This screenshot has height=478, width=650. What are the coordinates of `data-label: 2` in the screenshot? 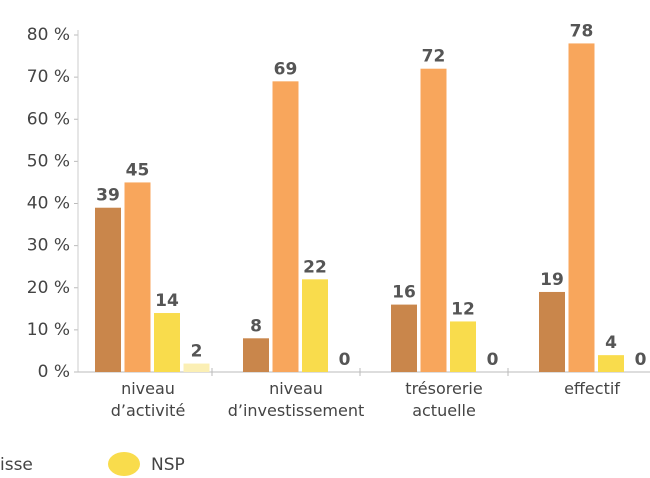 It's located at (197, 352).